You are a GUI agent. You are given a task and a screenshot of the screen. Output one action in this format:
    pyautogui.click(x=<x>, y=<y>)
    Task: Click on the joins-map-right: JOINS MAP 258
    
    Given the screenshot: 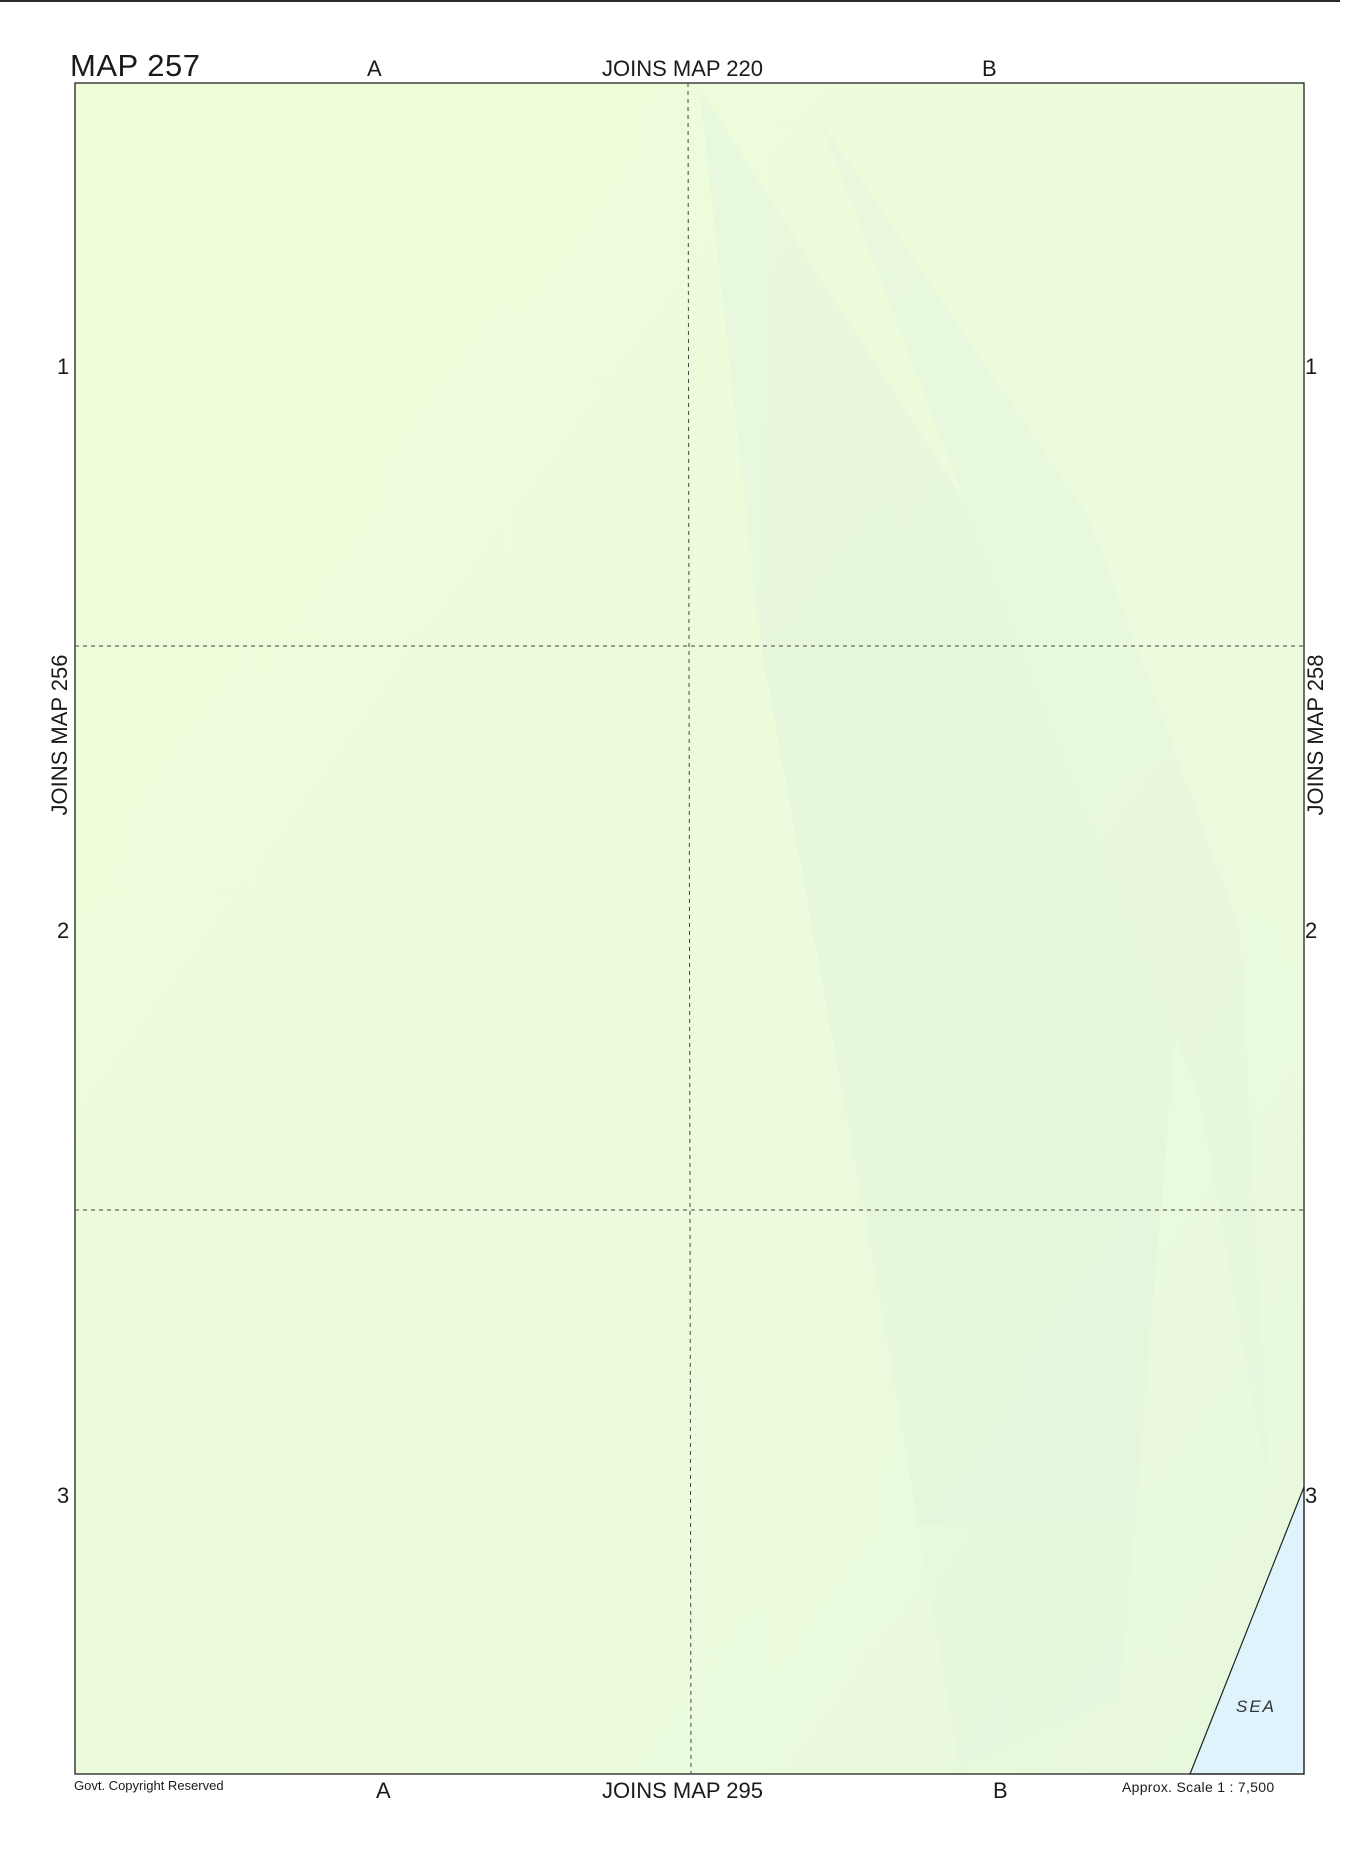 What is the action you would take?
    pyautogui.click(x=1315, y=735)
    